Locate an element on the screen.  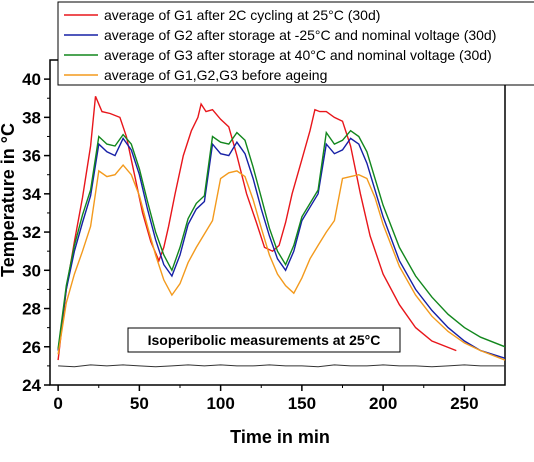
annotation-frame is located at coordinates (264, 340).